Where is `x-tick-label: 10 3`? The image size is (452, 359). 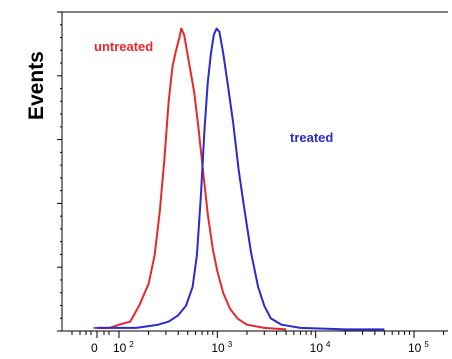 x-tick-label: 10 3 is located at coordinates (221, 347).